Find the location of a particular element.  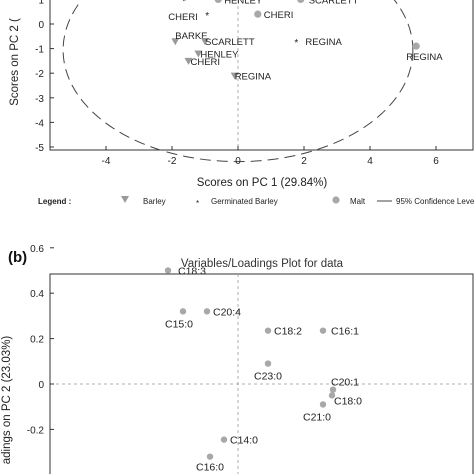

loadings-plot-y-tick-label: 0.4 is located at coordinates (37, 294).